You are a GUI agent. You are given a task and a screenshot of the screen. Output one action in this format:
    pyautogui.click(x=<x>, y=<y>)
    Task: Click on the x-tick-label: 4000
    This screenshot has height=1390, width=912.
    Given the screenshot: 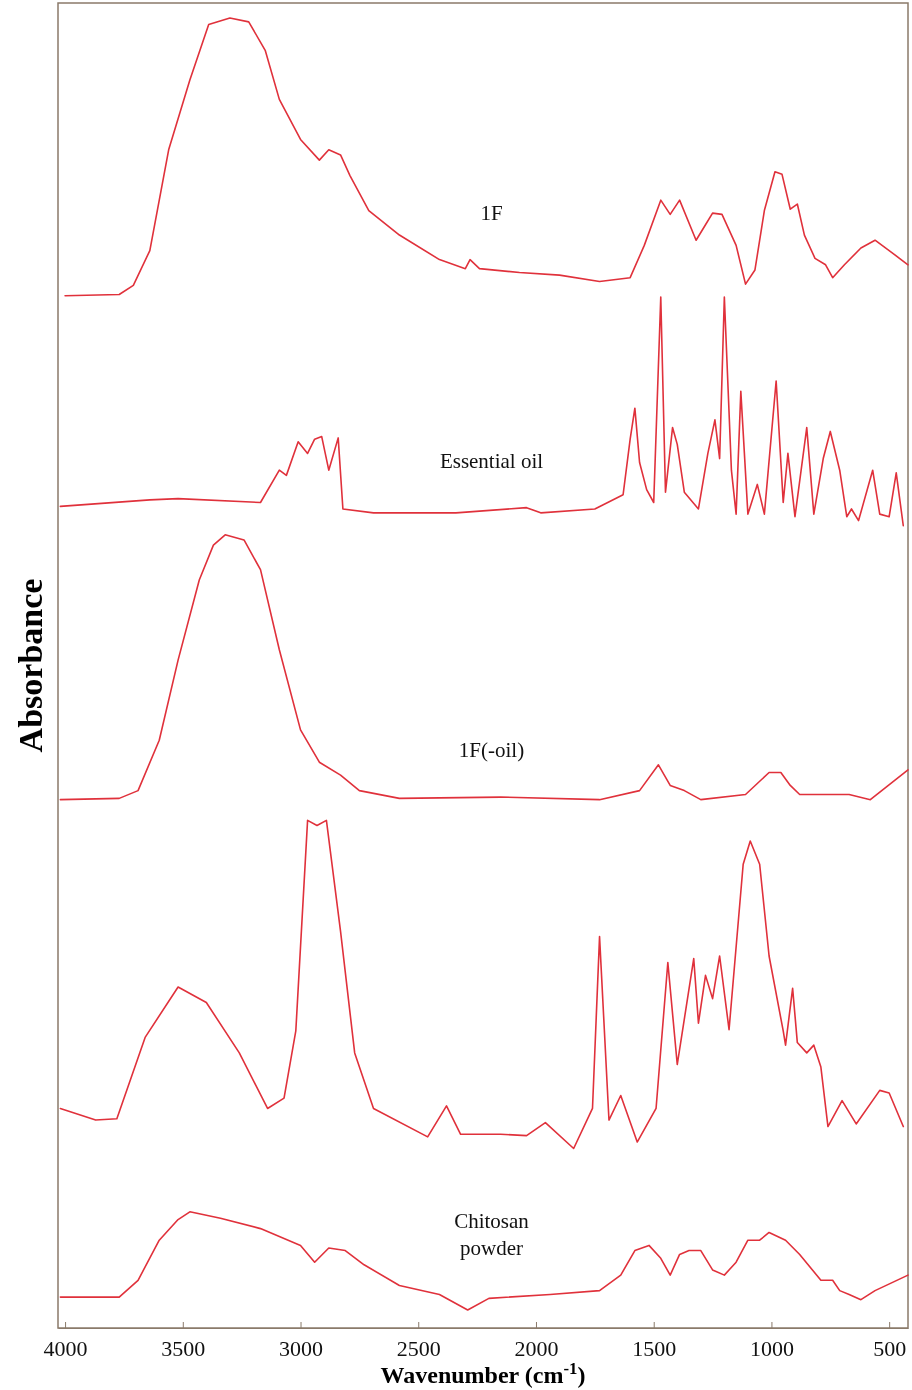 What is the action you would take?
    pyautogui.click(x=65, y=1348)
    